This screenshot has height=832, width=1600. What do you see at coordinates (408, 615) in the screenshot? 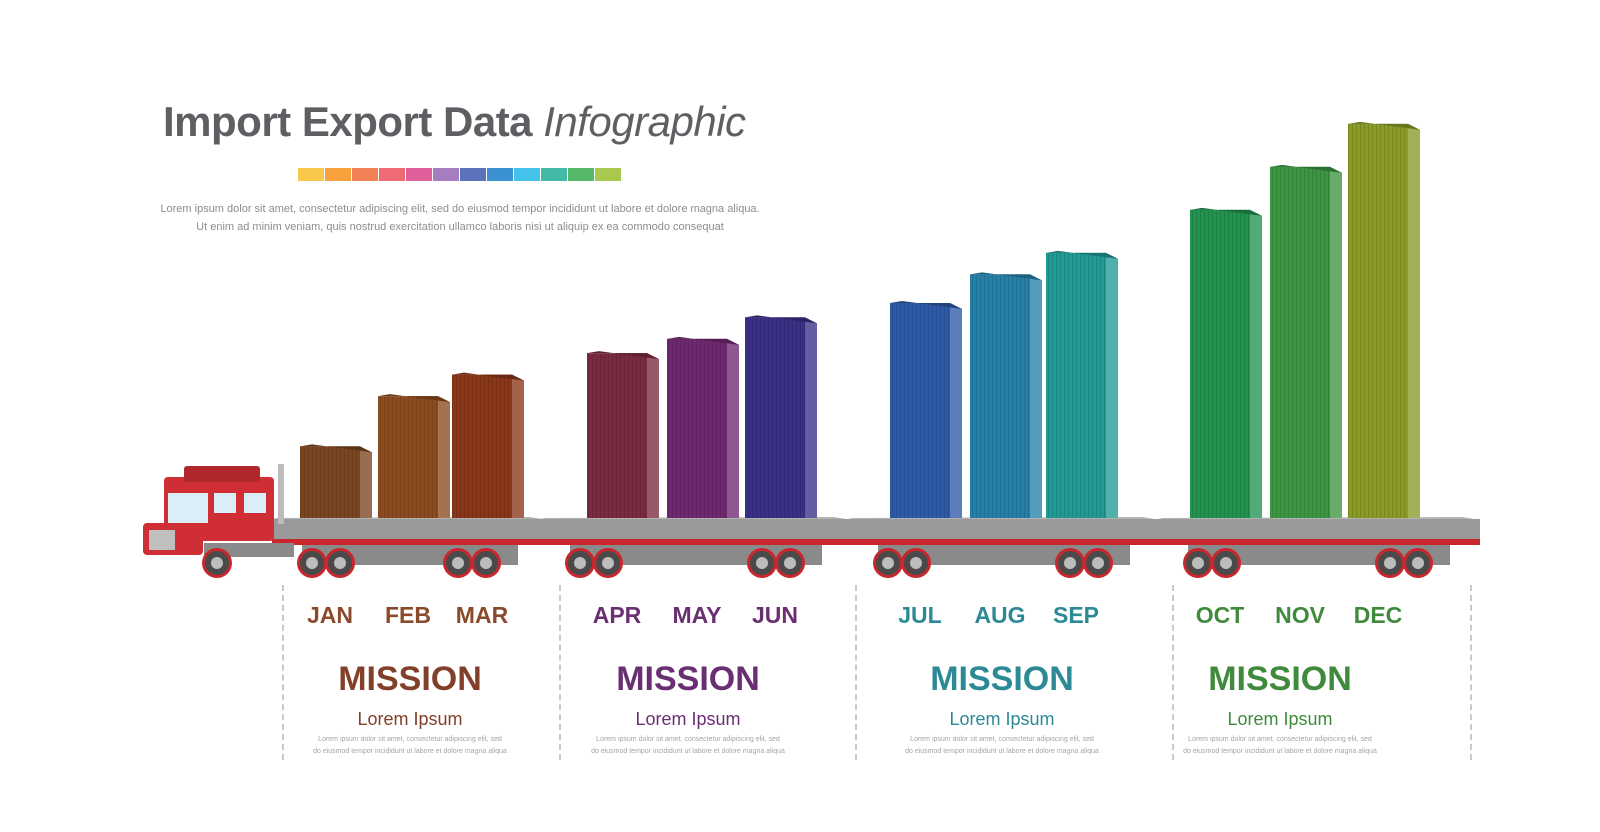
I see `month-label-feb: FEB` at bounding box center [408, 615].